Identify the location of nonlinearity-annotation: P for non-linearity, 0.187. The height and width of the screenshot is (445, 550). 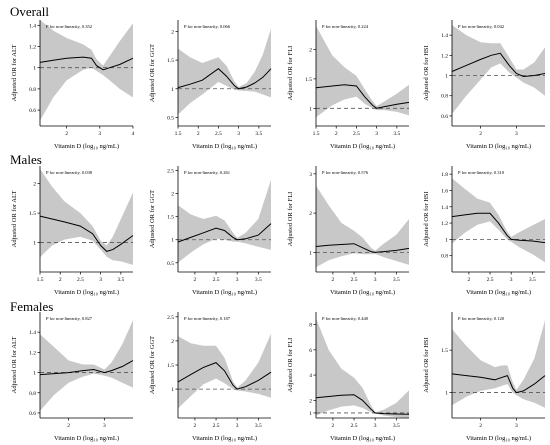
(207, 319).